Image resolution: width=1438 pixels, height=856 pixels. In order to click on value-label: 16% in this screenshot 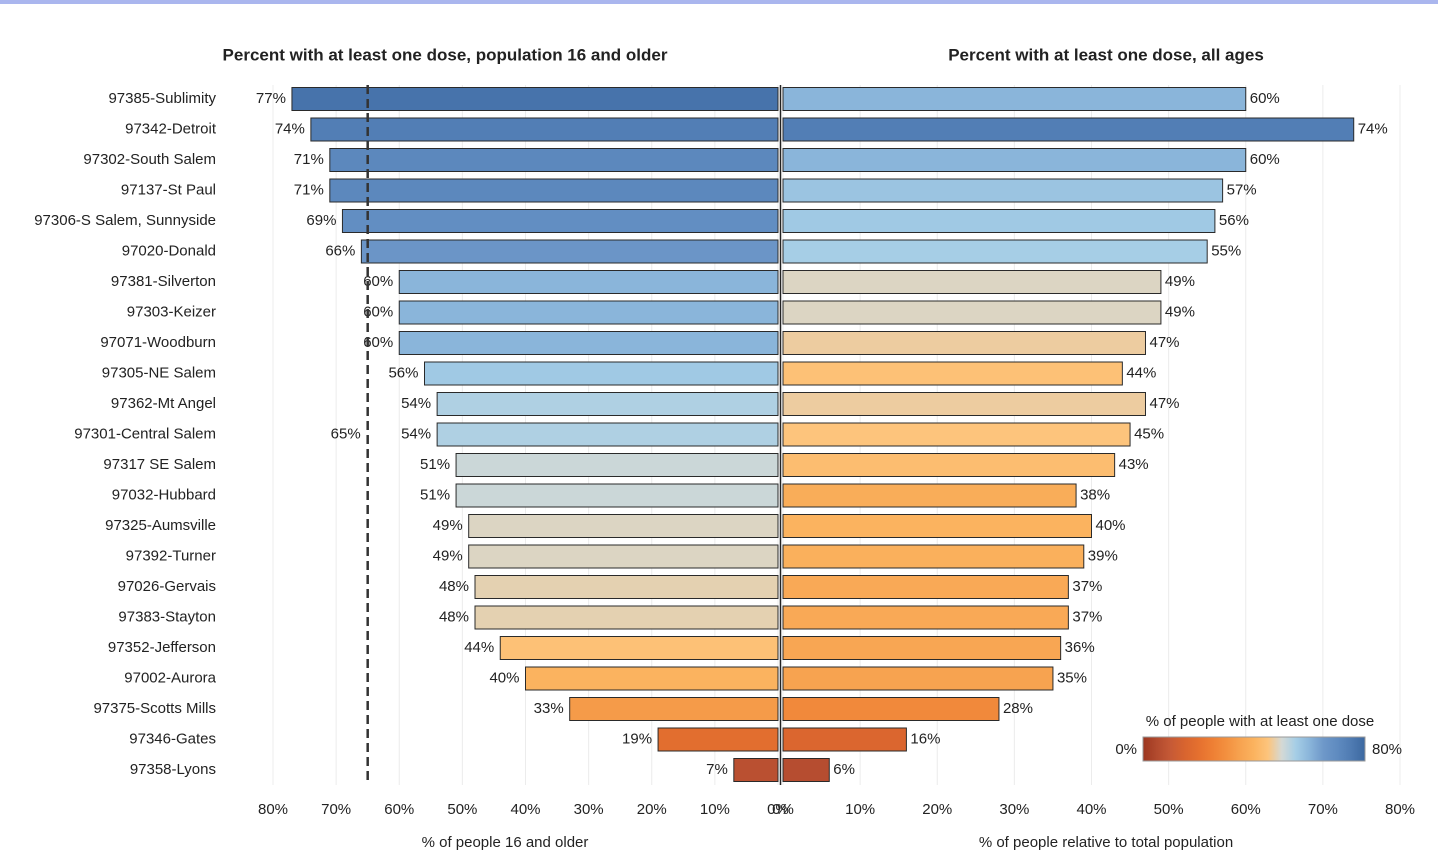, I will do `click(925, 738)`.